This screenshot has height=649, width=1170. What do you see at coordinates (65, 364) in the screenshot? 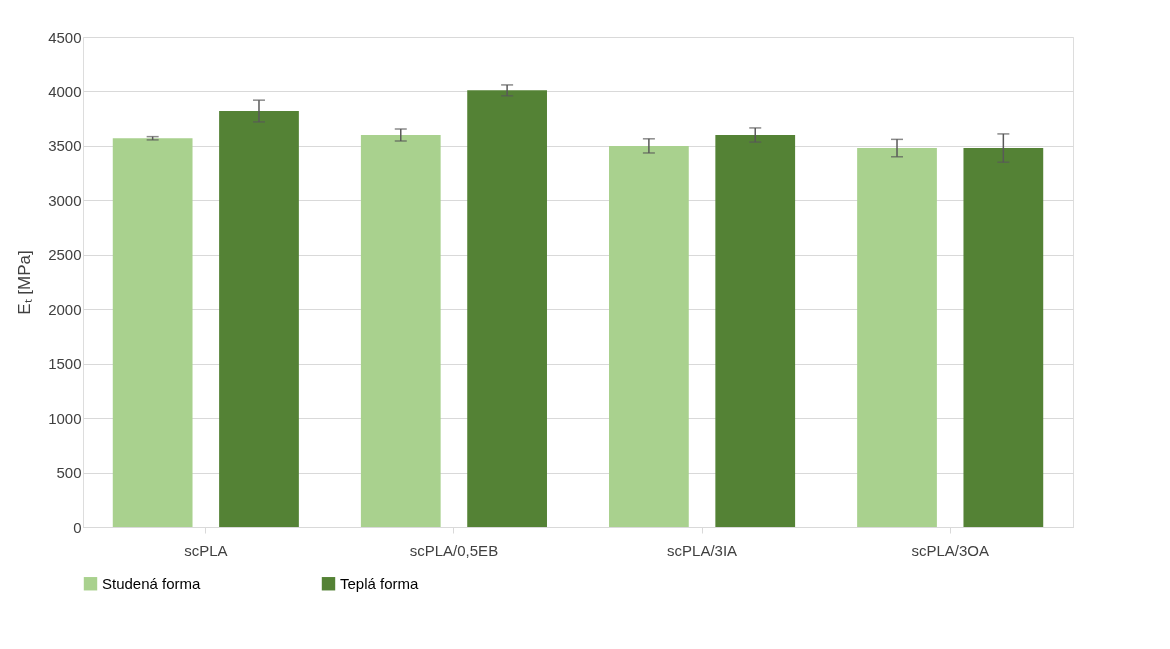
I see `y-tick-label: 1500` at bounding box center [65, 364].